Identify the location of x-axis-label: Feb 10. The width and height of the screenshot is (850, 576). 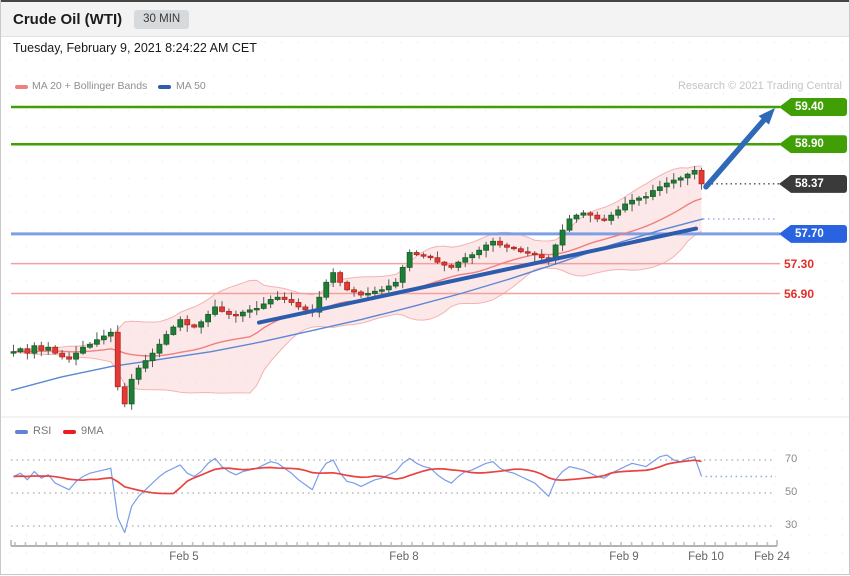
(706, 557).